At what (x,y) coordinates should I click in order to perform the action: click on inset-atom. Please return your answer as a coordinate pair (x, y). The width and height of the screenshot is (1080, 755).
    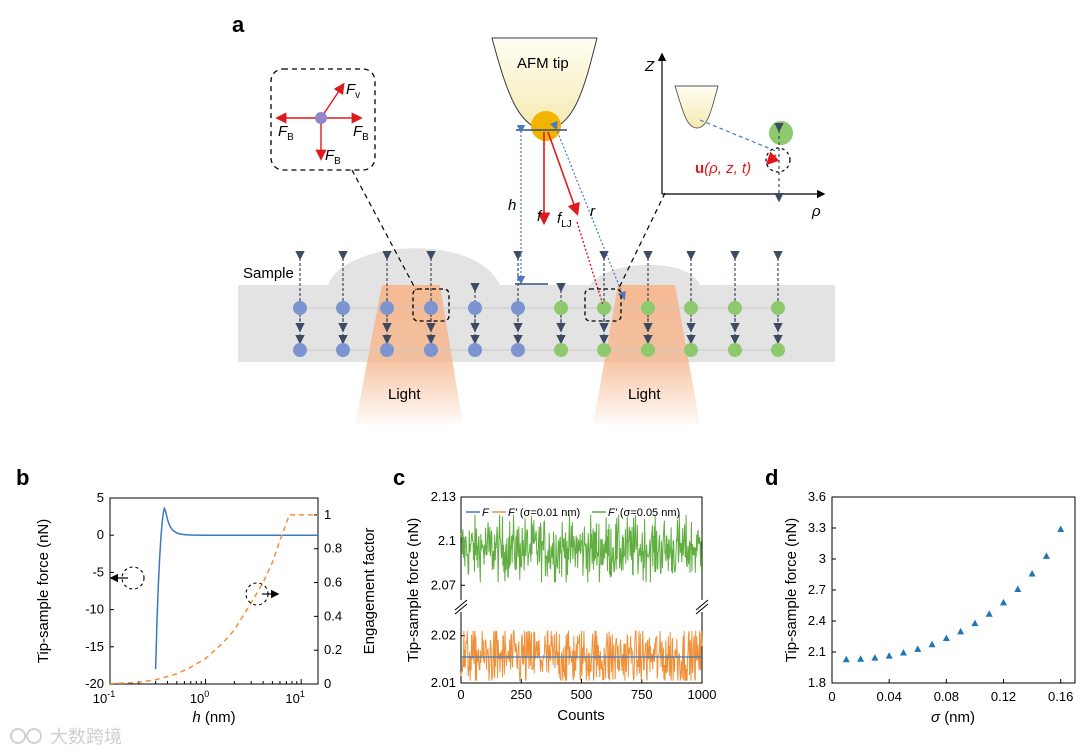
    Looking at the image, I should click on (321, 118).